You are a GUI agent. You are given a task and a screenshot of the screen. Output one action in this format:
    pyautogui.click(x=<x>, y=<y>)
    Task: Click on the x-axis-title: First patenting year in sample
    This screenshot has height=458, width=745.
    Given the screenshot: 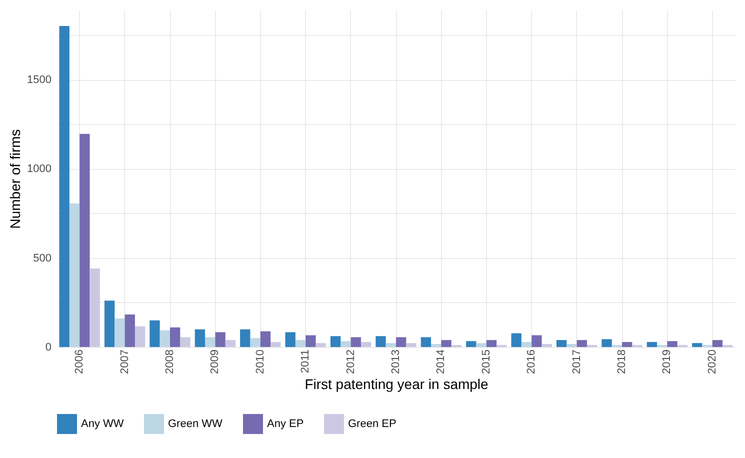 What is the action you would take?
    pyautogui.click(x=396, y=384)
    